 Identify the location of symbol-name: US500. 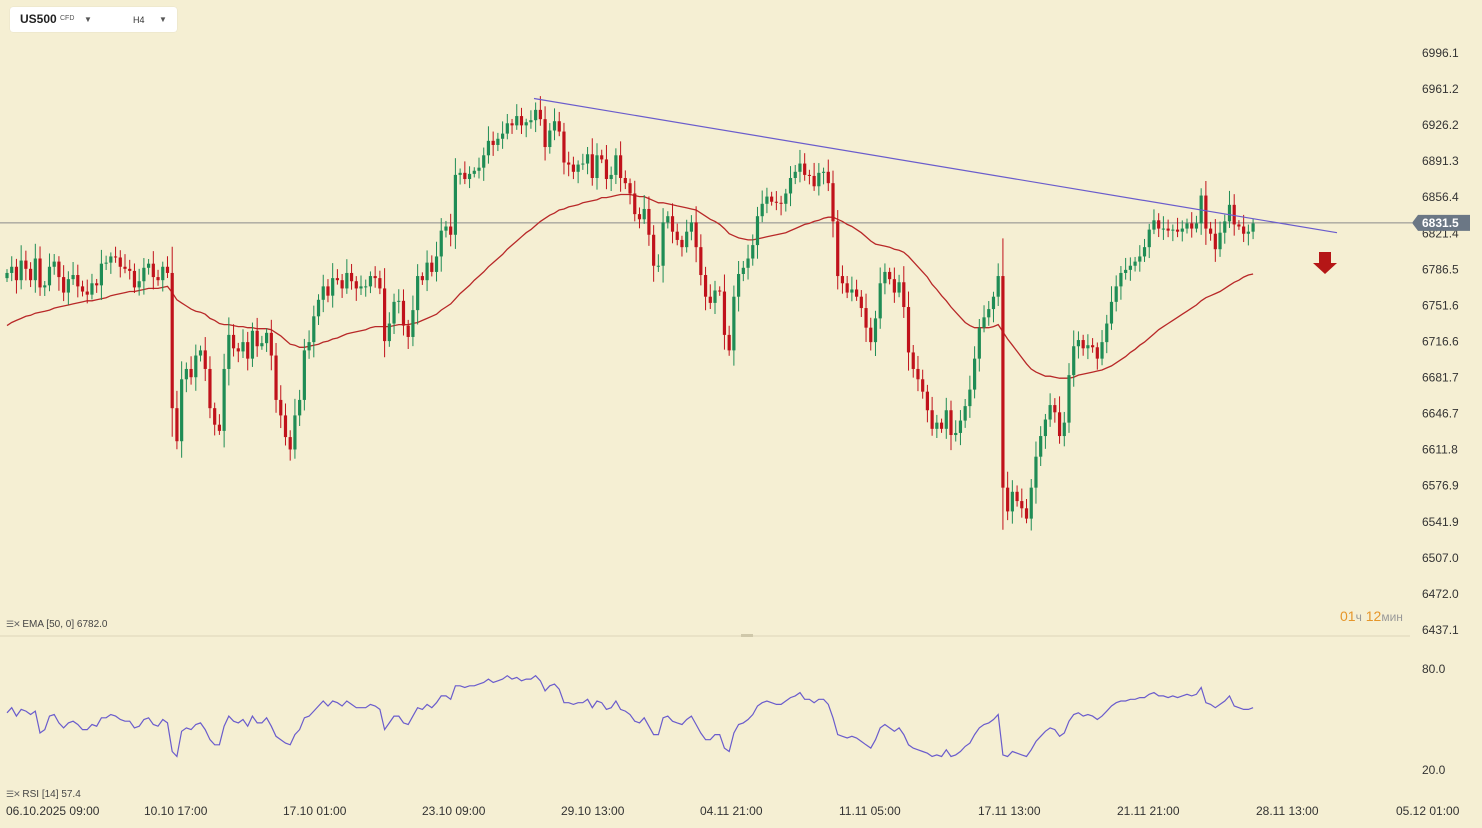
(38, 19).